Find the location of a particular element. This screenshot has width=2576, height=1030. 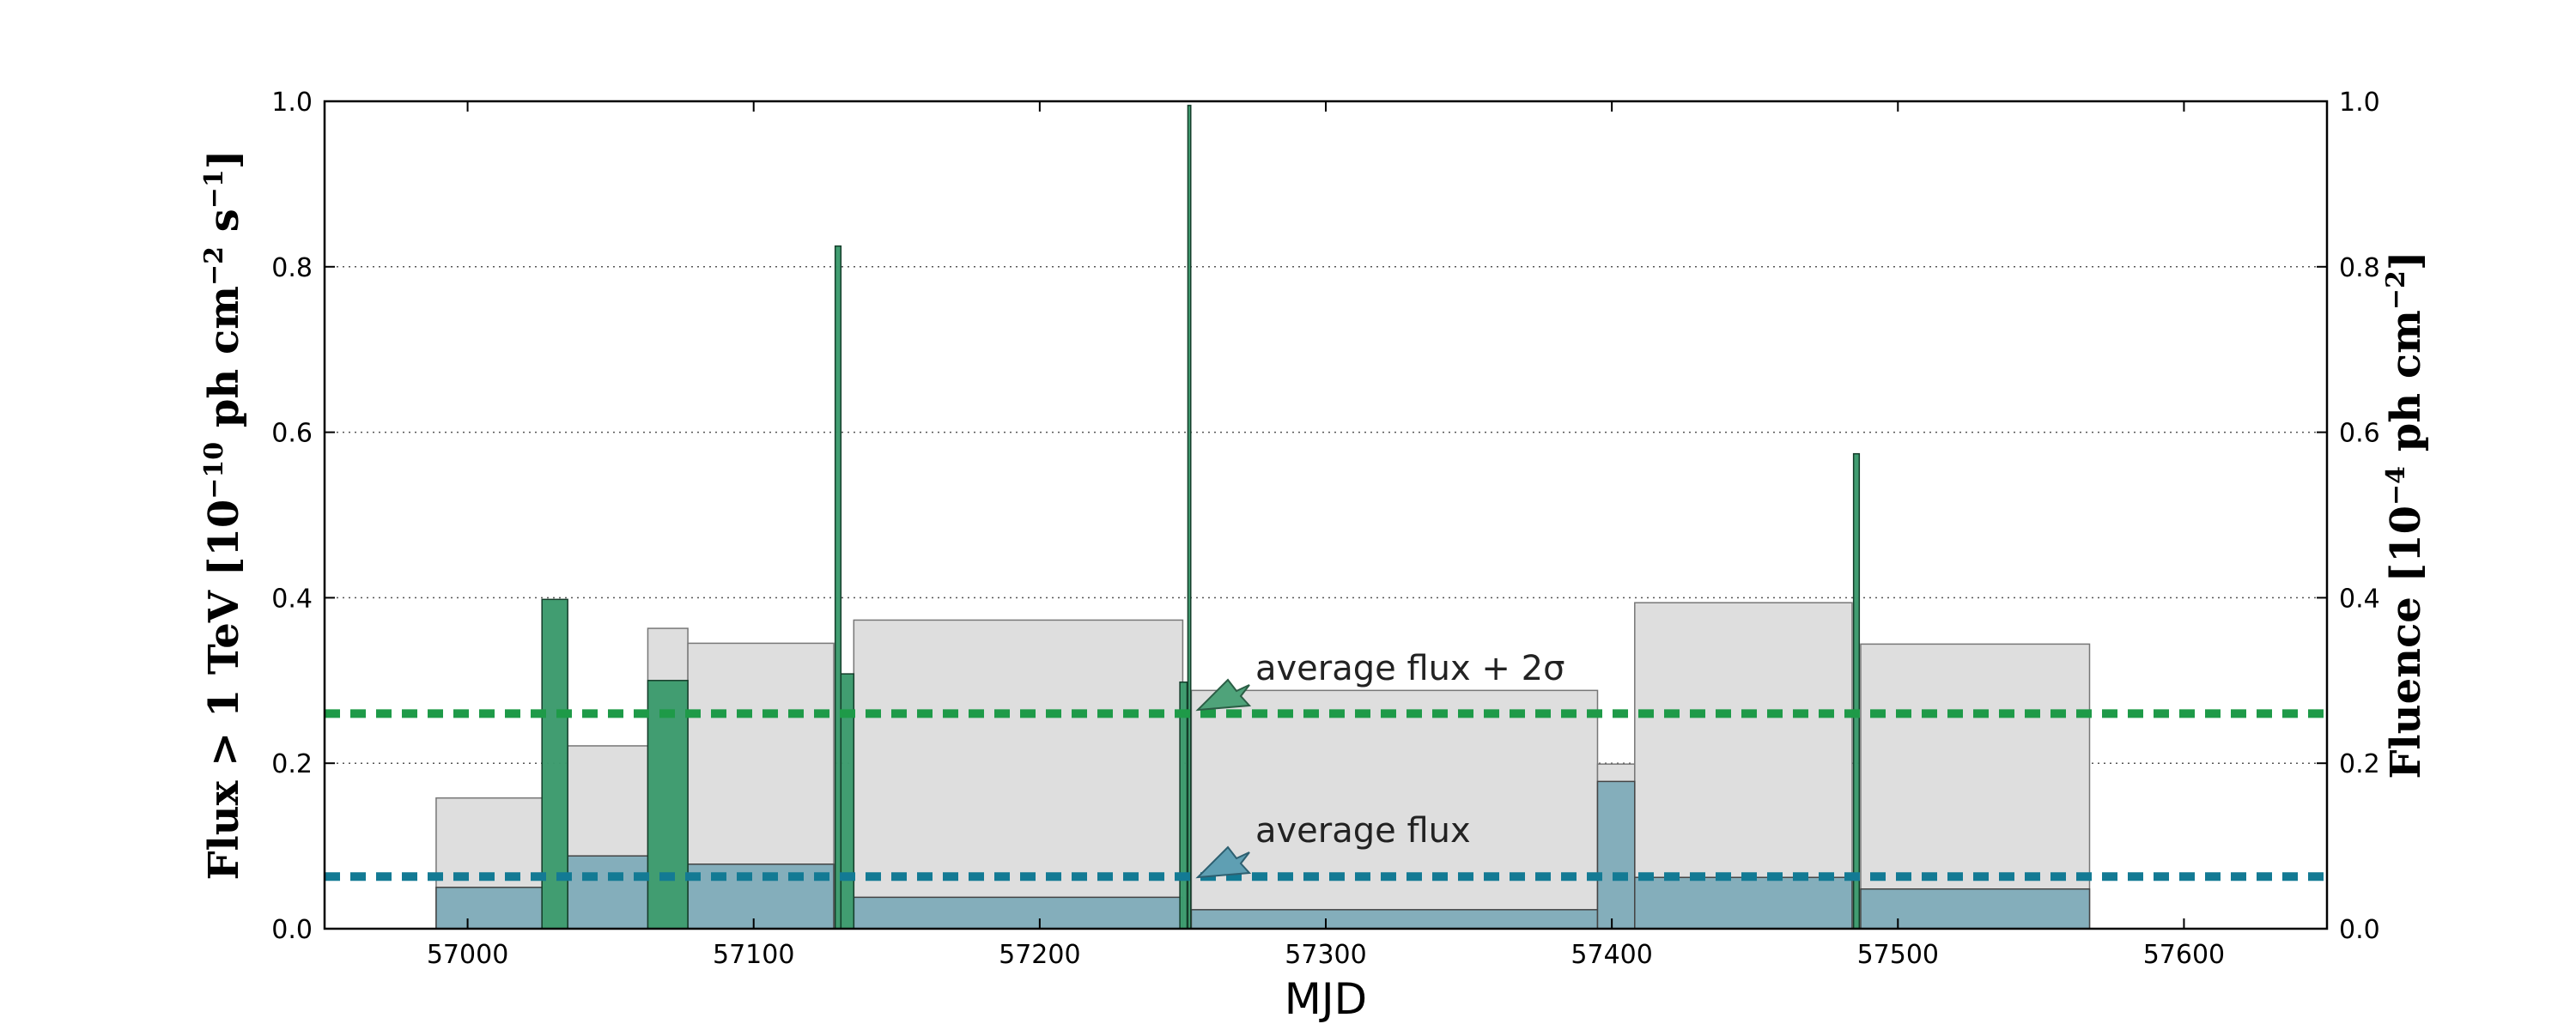

y-tick-label-left-4: 0.8 is located at coordinates (292, 268).